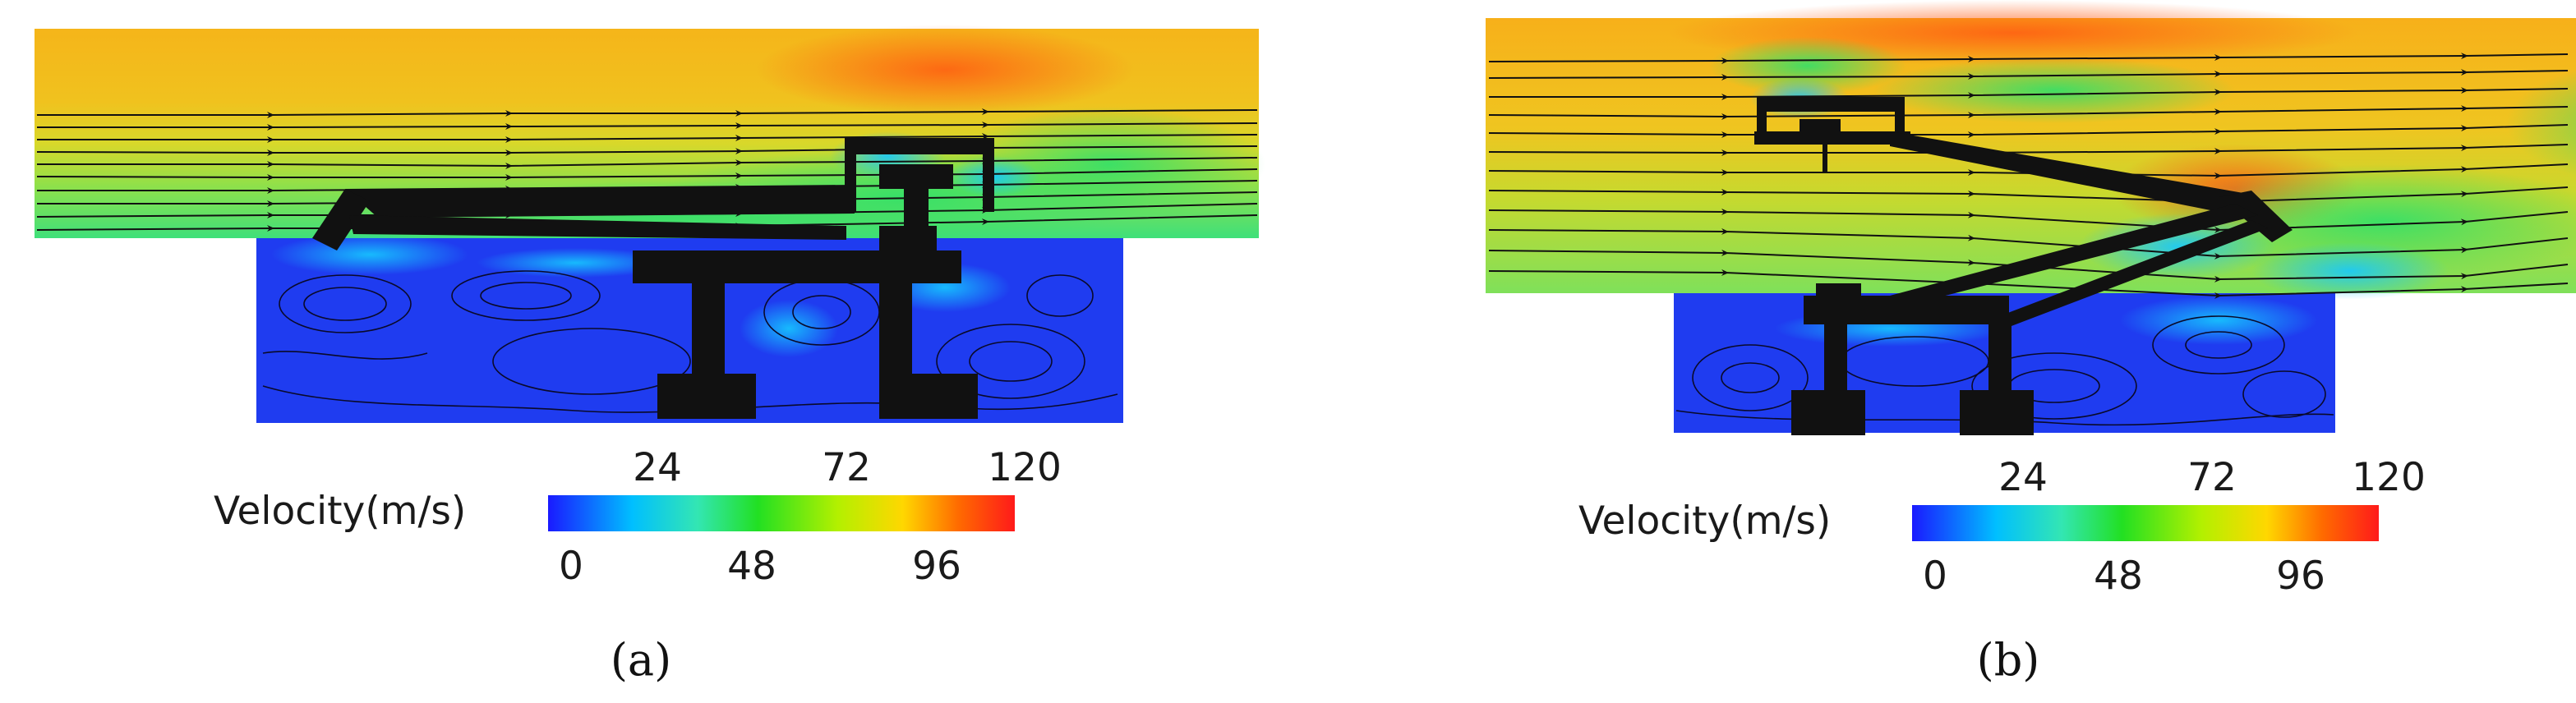 The width and height of the screenshot is (2576, 703). I want to click on panel-a-legend: Velocity(m/s) 24 72 120 0 48 96, so click(638, 517).